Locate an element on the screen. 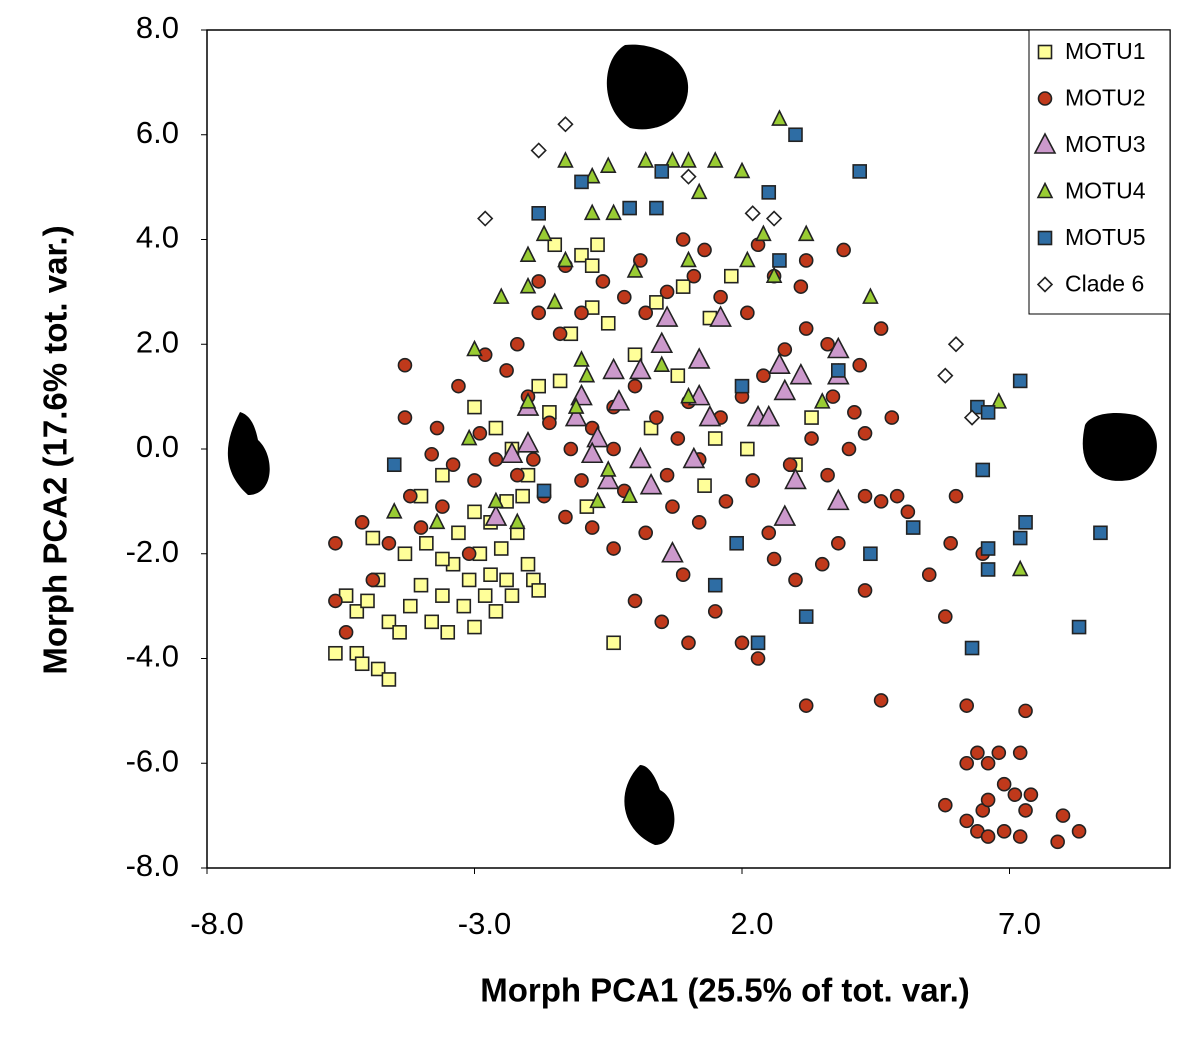  legend: MOTU1 MOTU2 MOTU3 MOTU4 MOTU5 Clade 6 is located at coordinates (1099, 172).